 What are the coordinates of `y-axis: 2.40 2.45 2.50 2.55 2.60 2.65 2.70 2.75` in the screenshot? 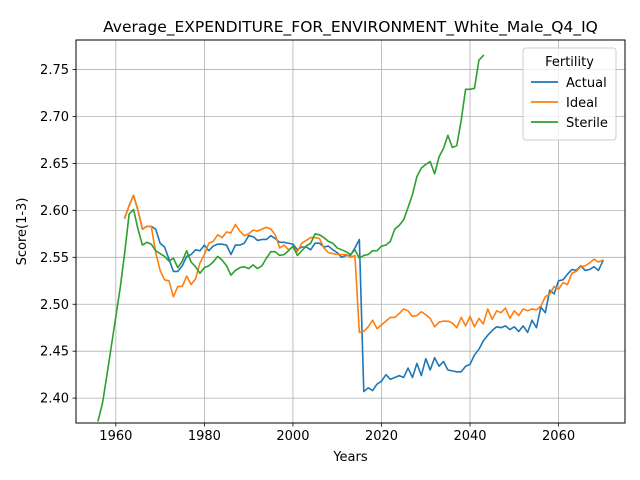 It's located at (58, 235).